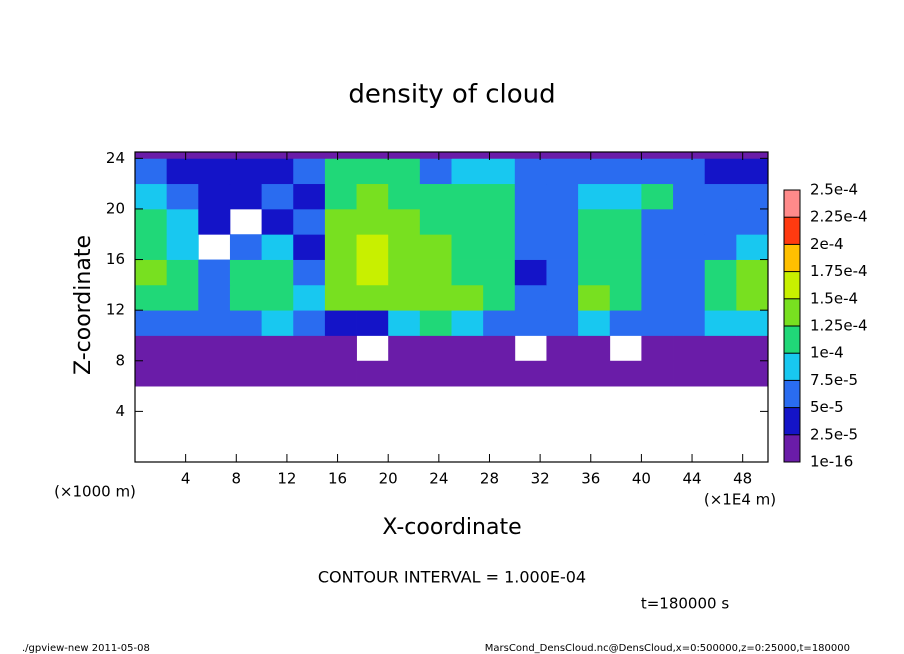  I want to click on y-tick-label: 4, so click(120, 411).